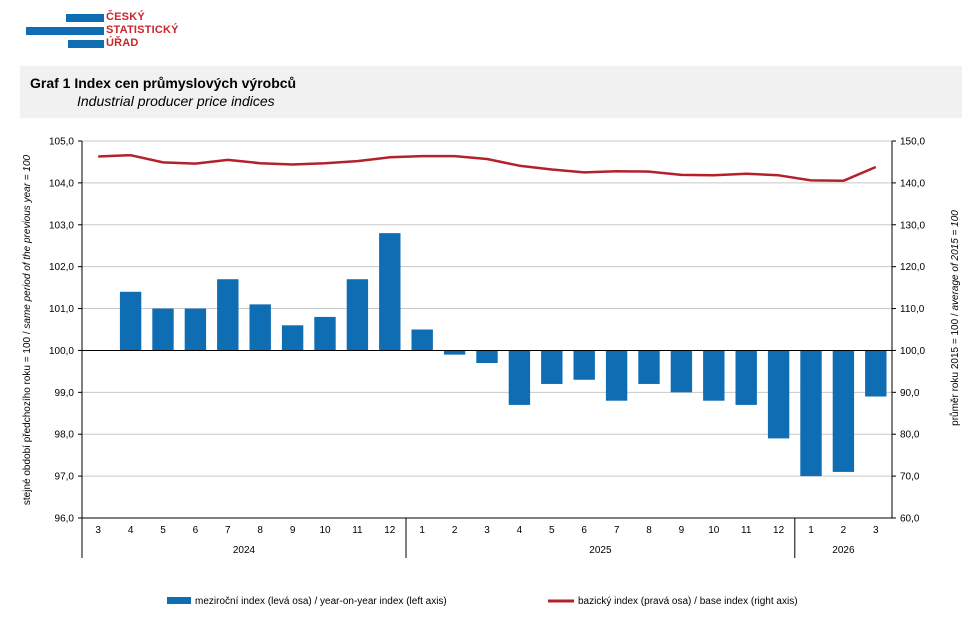 The height and width of the screenshot is (633, 975). What do you see at coordinates (179, 600) in the screenshot?
I see `legend-bar-swatch` at bounding box center [179, 600].